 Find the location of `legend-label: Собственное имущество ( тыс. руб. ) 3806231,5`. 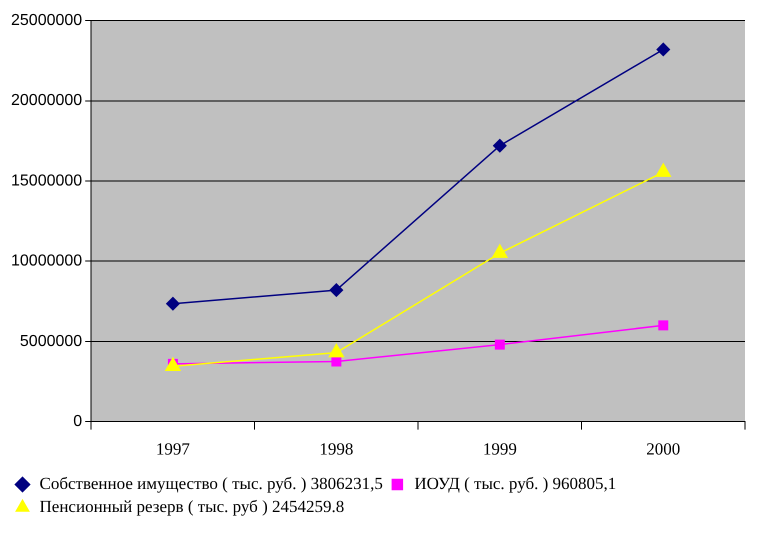

legend-label: Собственное имущество ( тыс. руб. ) 3806231,5 is located at coordinates (211, 483).